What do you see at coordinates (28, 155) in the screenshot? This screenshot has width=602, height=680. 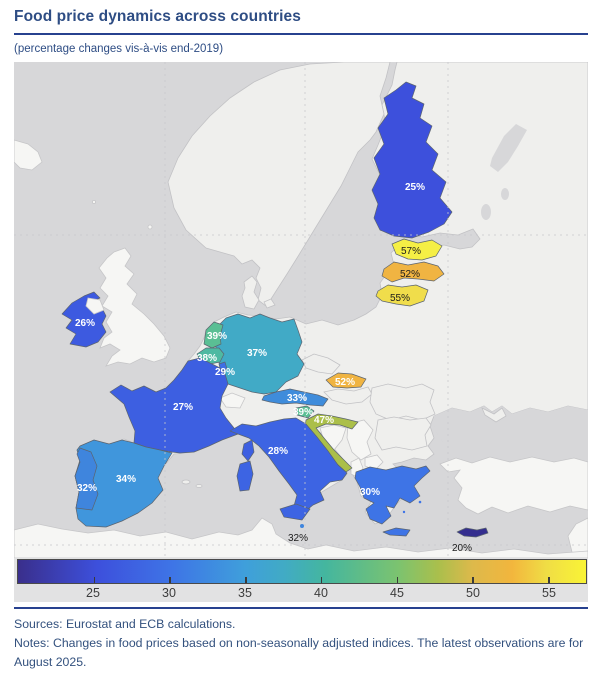 I see `iceland-corner` at bounding box center [28, 155].